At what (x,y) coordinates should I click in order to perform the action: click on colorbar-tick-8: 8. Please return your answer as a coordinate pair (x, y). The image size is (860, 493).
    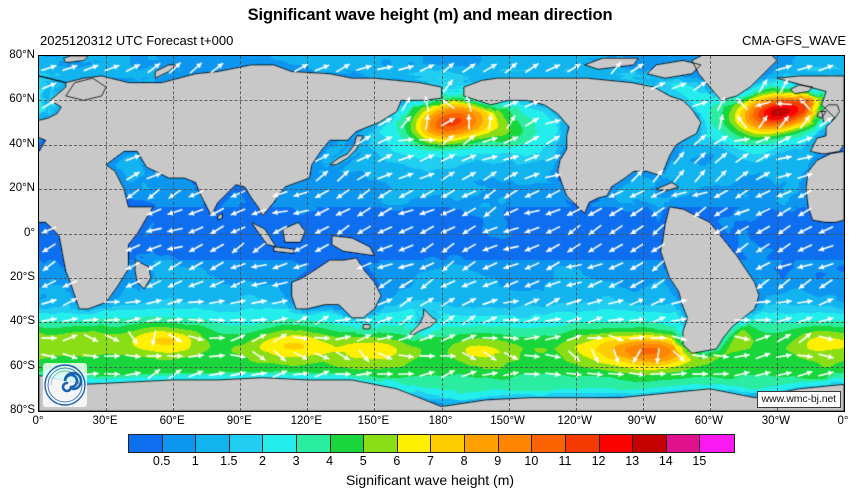
    Looking at the image, I should click on (464, 461).